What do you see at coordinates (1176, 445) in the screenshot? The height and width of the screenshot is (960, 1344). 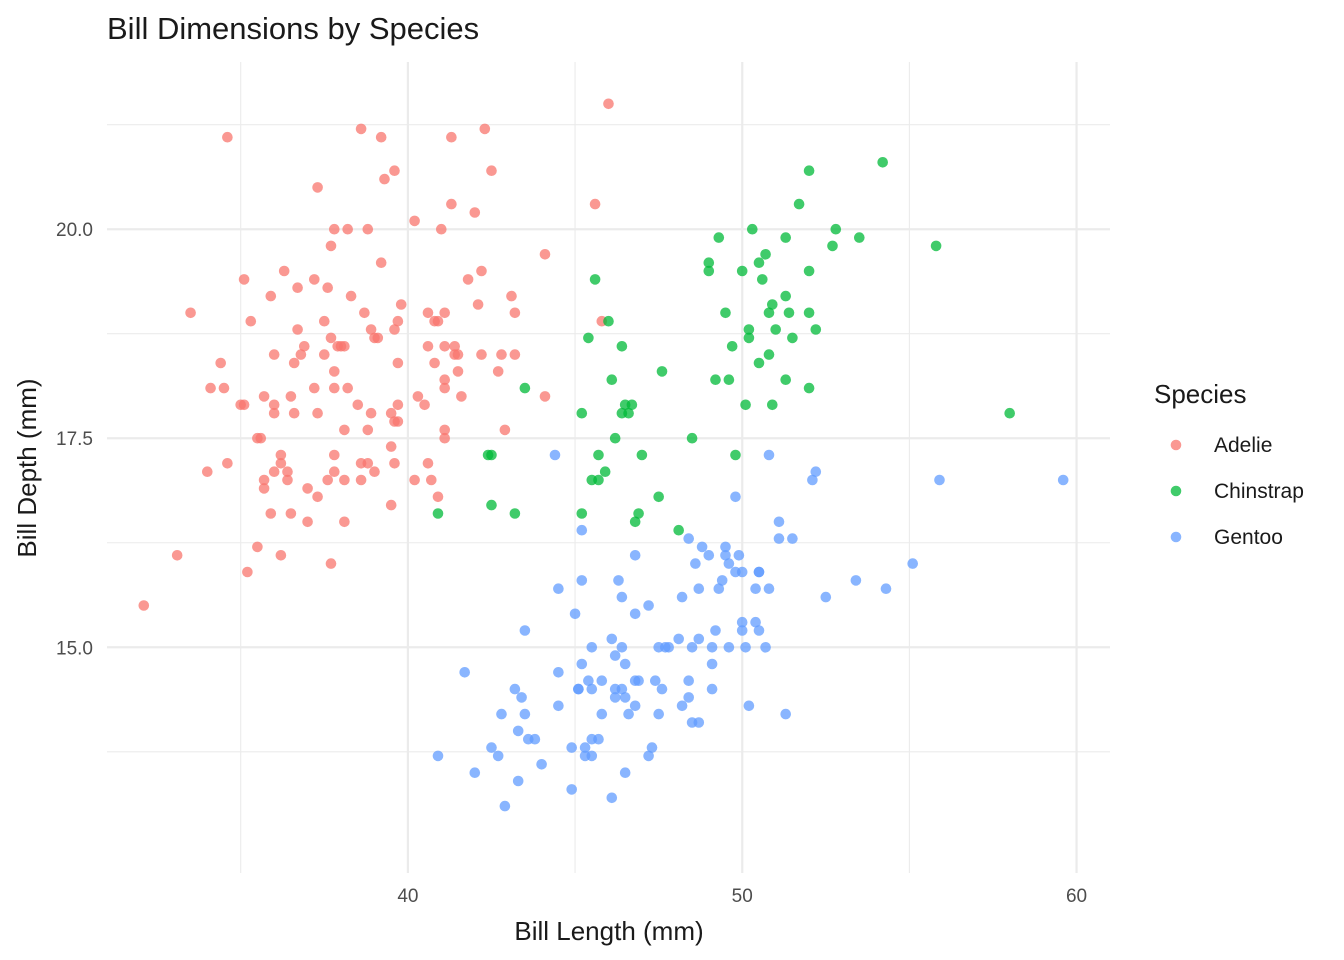 I see `legend-key-adelie` at bounding box center [1176, 445].